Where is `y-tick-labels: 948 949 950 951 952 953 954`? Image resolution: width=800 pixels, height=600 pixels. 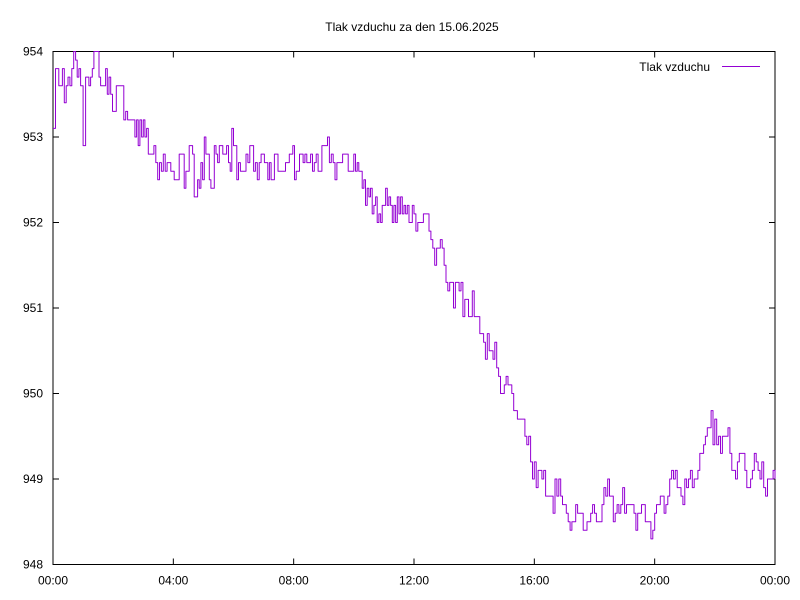
y-tick-labels: 948 949 950 951 952 953 954 is located at coordinates (33, 308).